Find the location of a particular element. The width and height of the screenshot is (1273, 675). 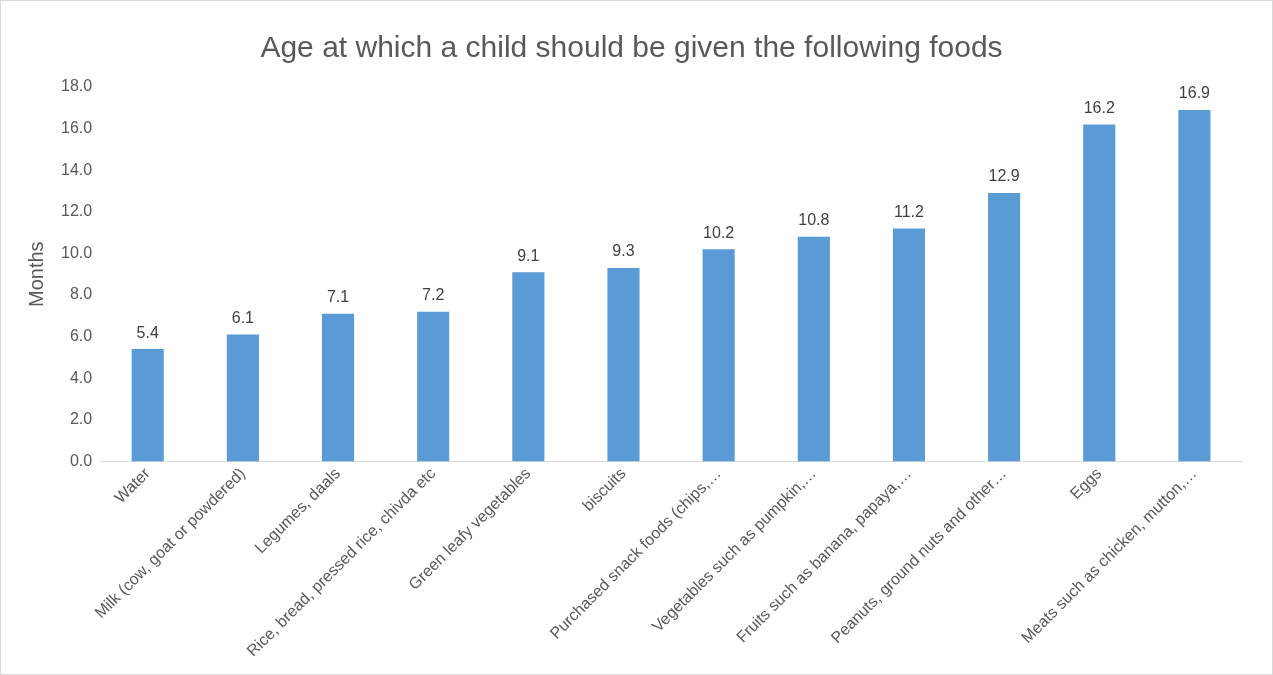

data-label: 10.8 is located at coordinates (814, 220).